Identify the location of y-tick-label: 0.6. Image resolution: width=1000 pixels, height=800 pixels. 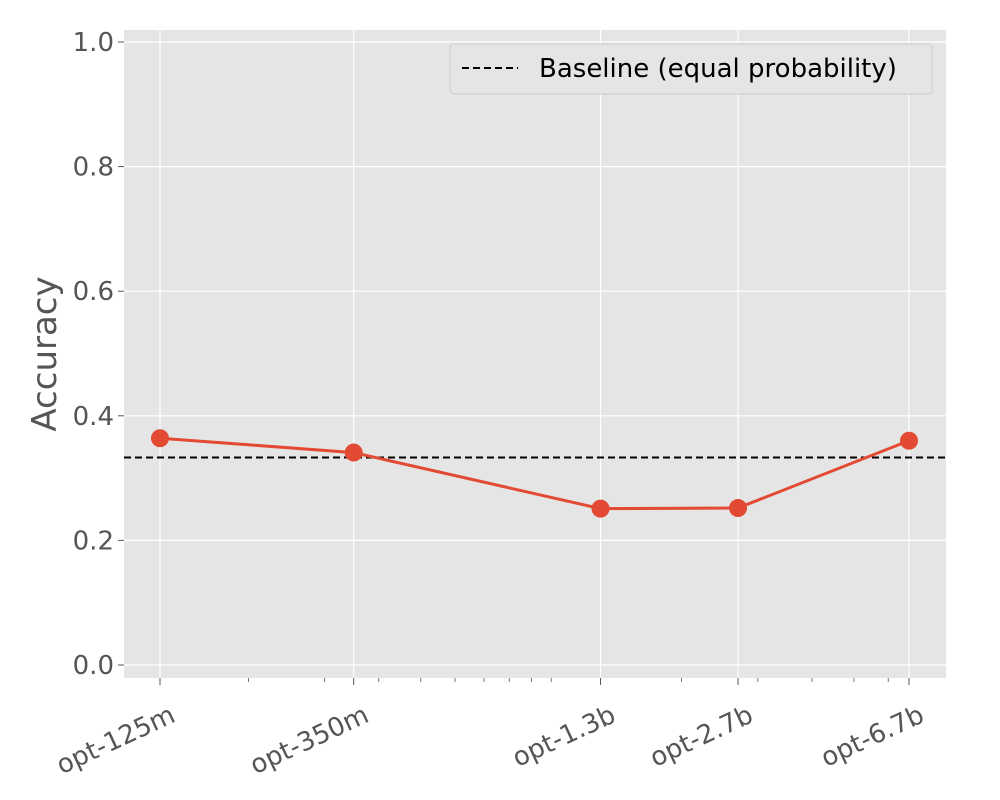
(93, 292).